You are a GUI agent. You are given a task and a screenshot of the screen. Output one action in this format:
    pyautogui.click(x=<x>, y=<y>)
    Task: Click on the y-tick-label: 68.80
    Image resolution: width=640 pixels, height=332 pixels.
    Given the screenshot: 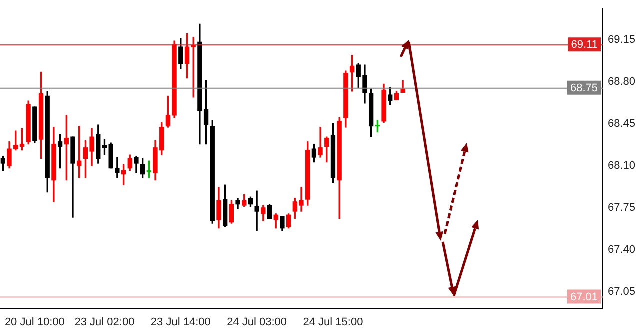 What is the action you would take?
    pyautogui.click(x=622, y=82)
    